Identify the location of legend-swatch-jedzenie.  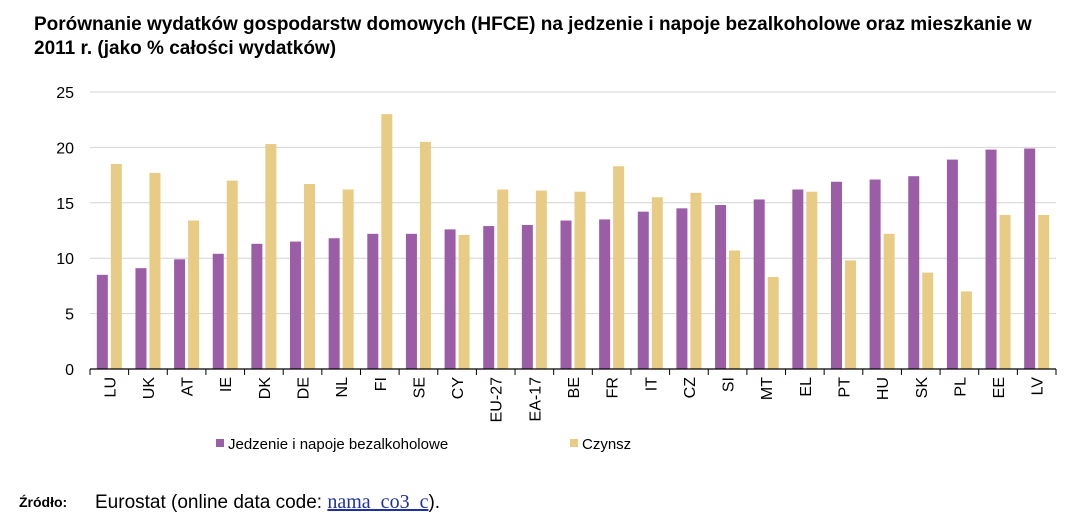
(220, 443).